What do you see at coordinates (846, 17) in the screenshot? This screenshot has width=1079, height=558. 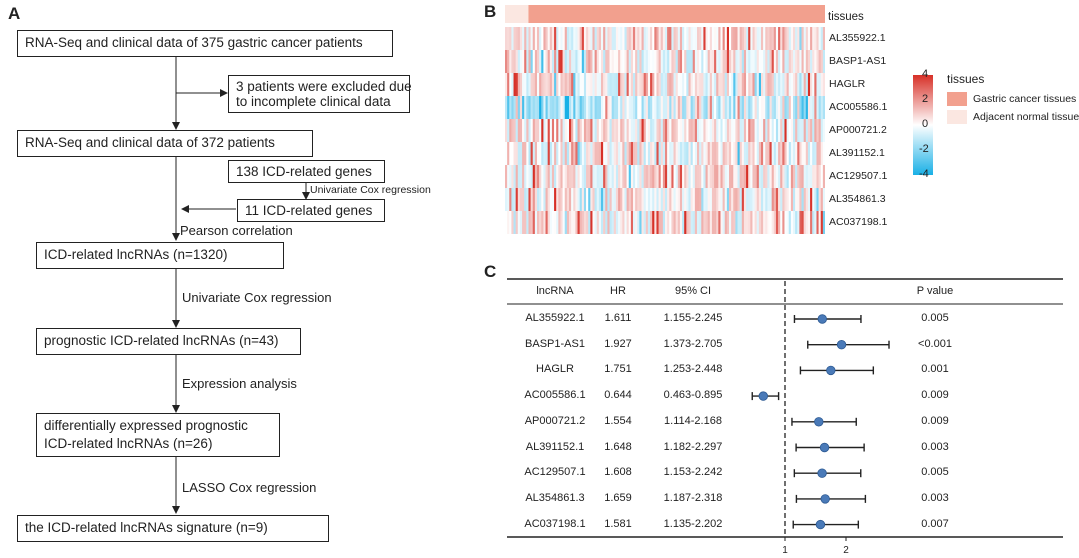 I see `heatmap-annotation-label: tissues` at bounding box center [846, 17].